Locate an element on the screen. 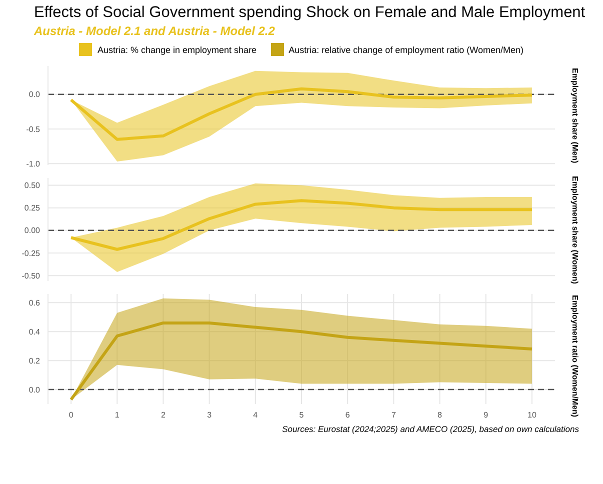 The height and width of the screenshot is (484, 603). y-tick-label: -0.5 is located at coordinates (33, 129).